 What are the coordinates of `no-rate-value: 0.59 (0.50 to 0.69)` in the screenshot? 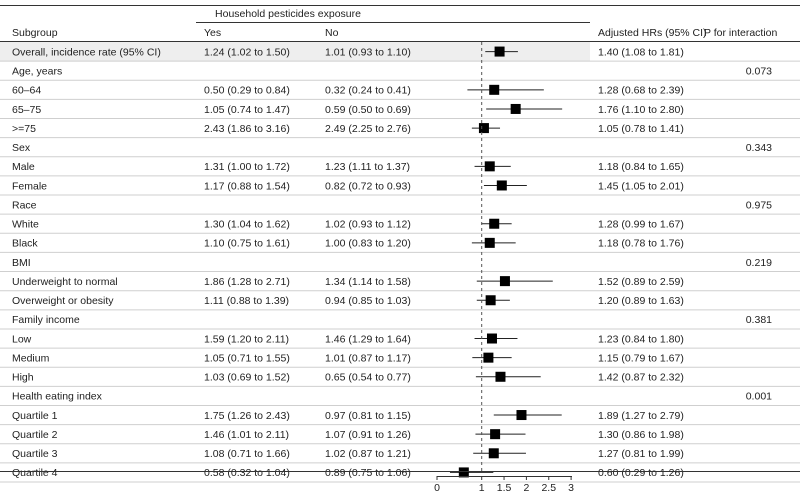 It's located at (368, 110).